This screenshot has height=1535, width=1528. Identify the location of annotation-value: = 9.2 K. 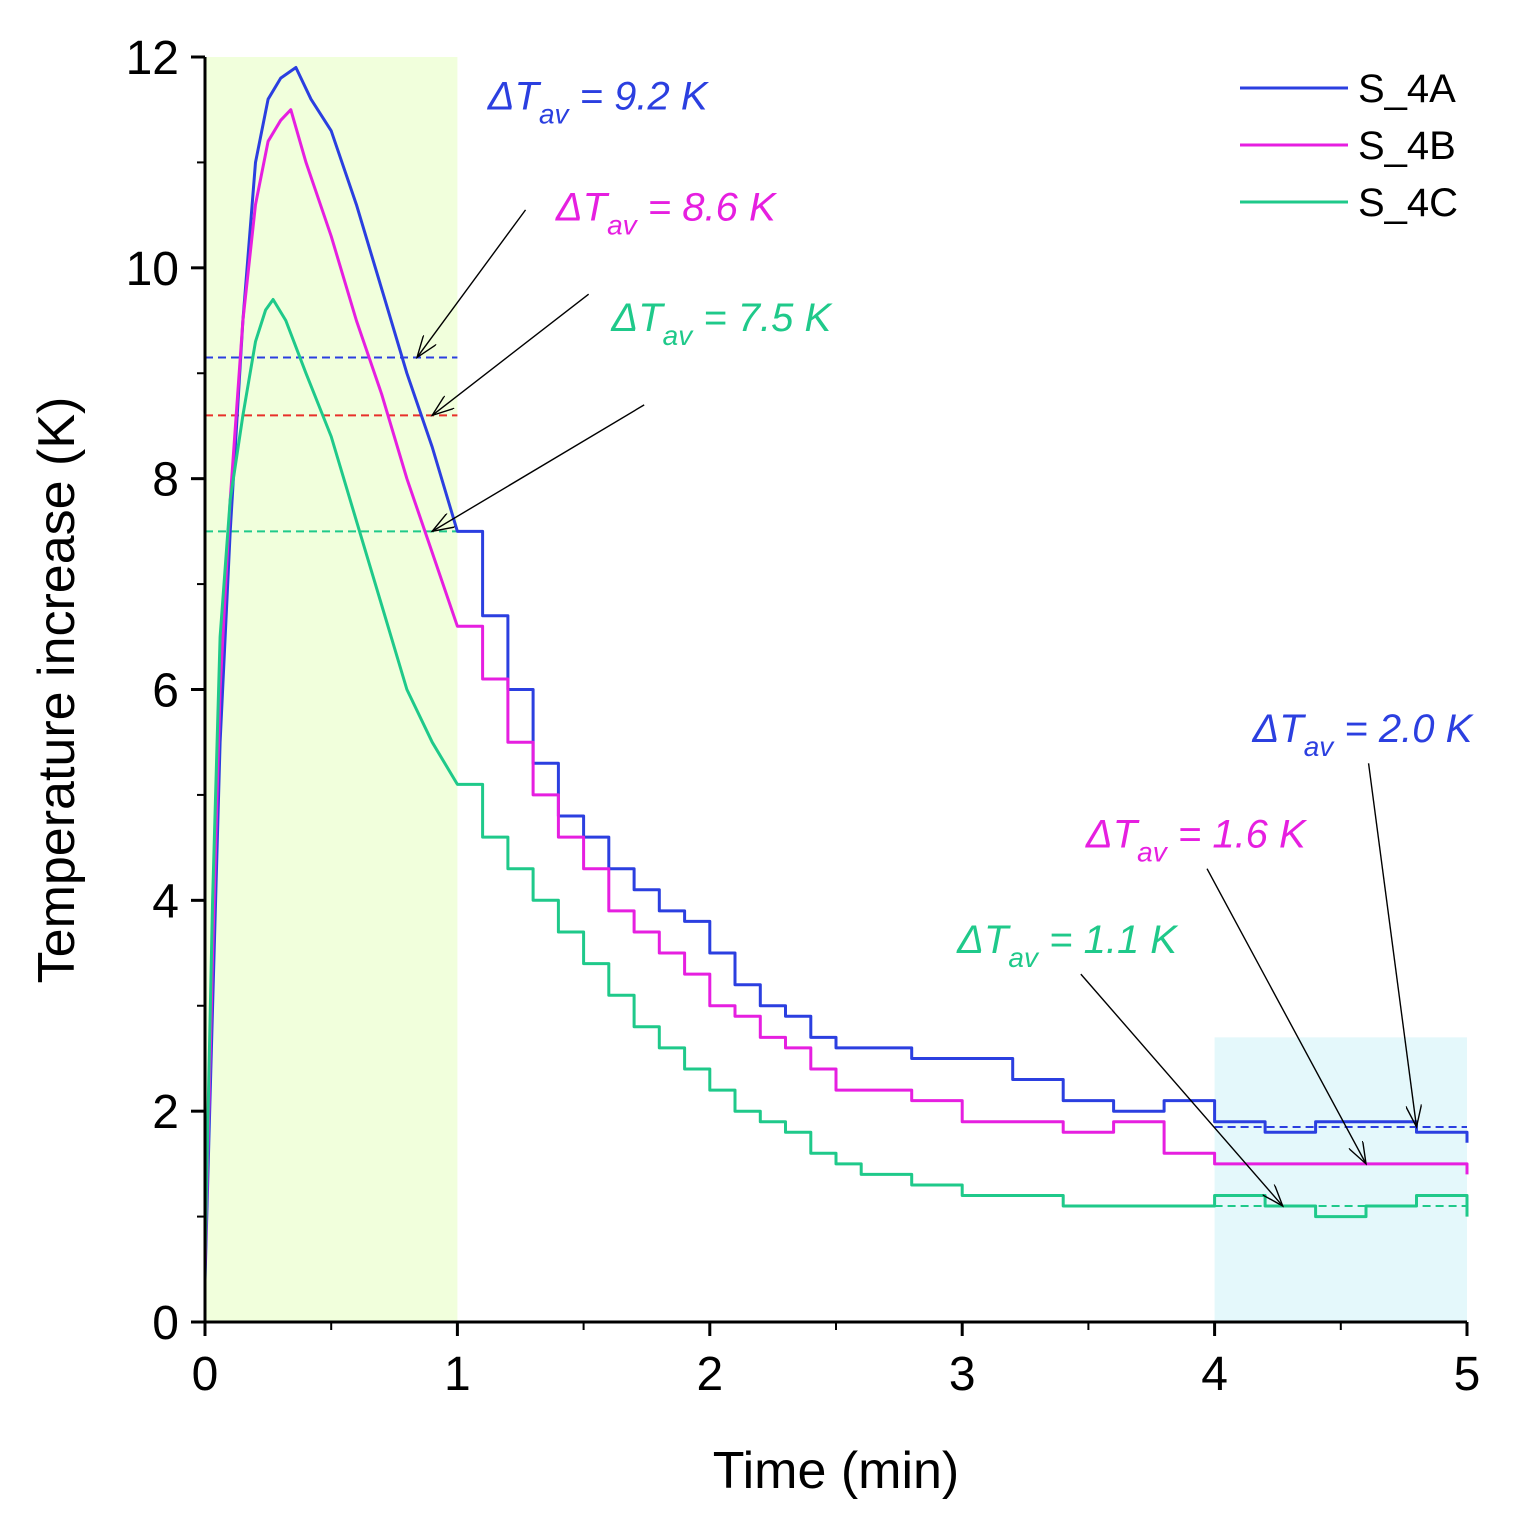
(639, 97).